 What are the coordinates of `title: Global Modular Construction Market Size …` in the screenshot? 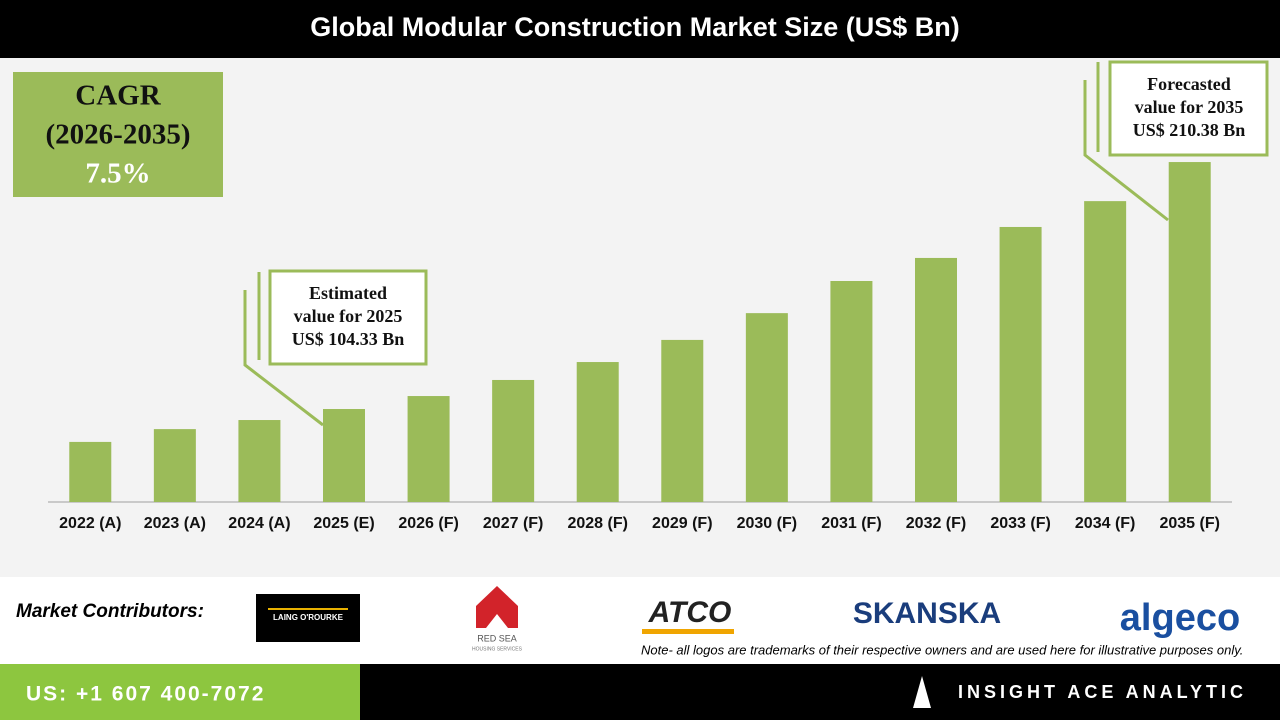 It's located at (635, 27).